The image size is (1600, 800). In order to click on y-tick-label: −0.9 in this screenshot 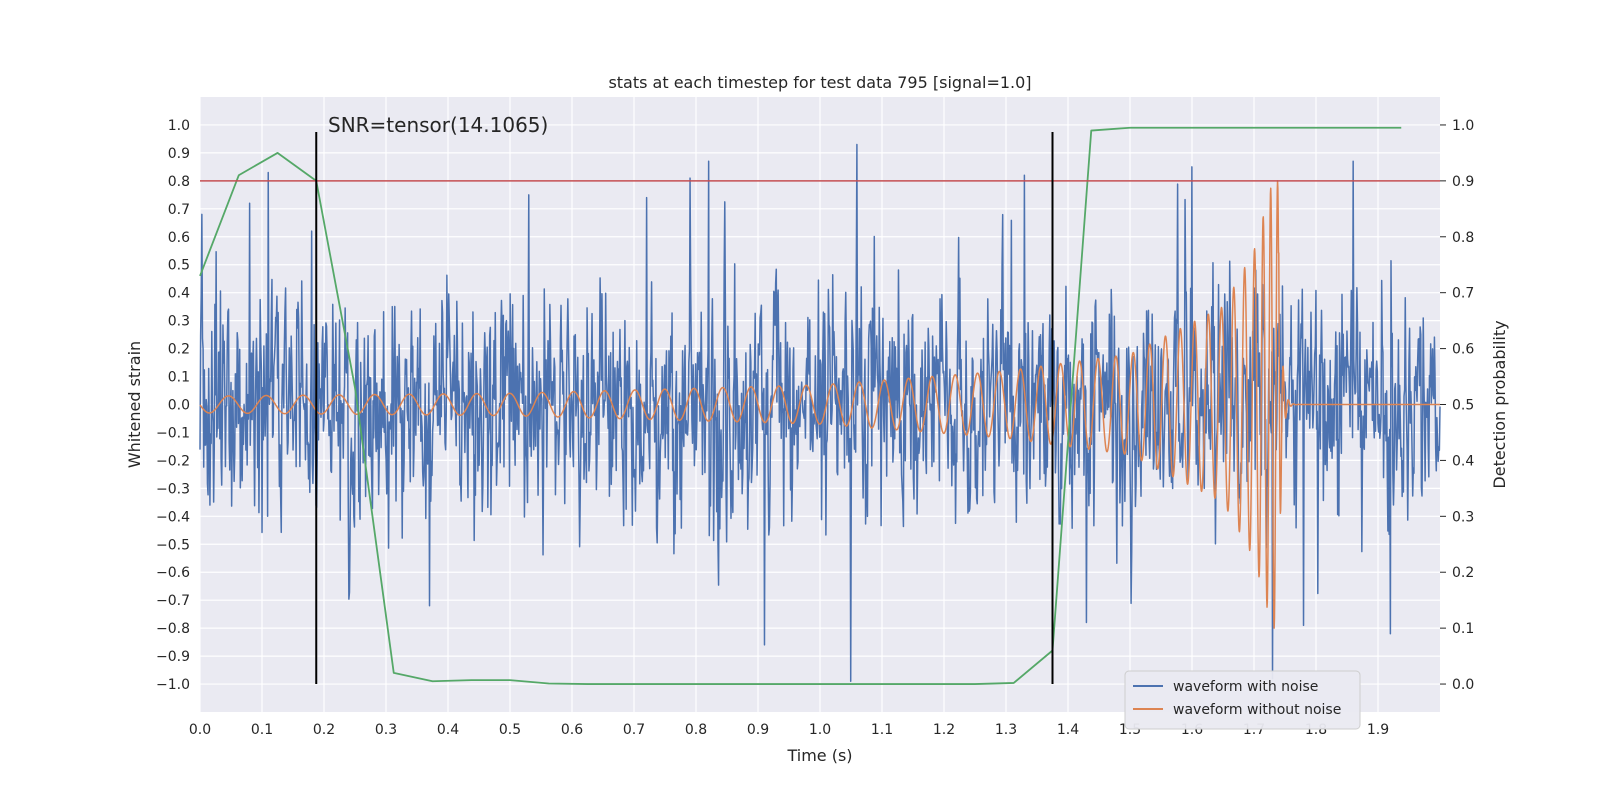, I will do `click(173, 657)`.